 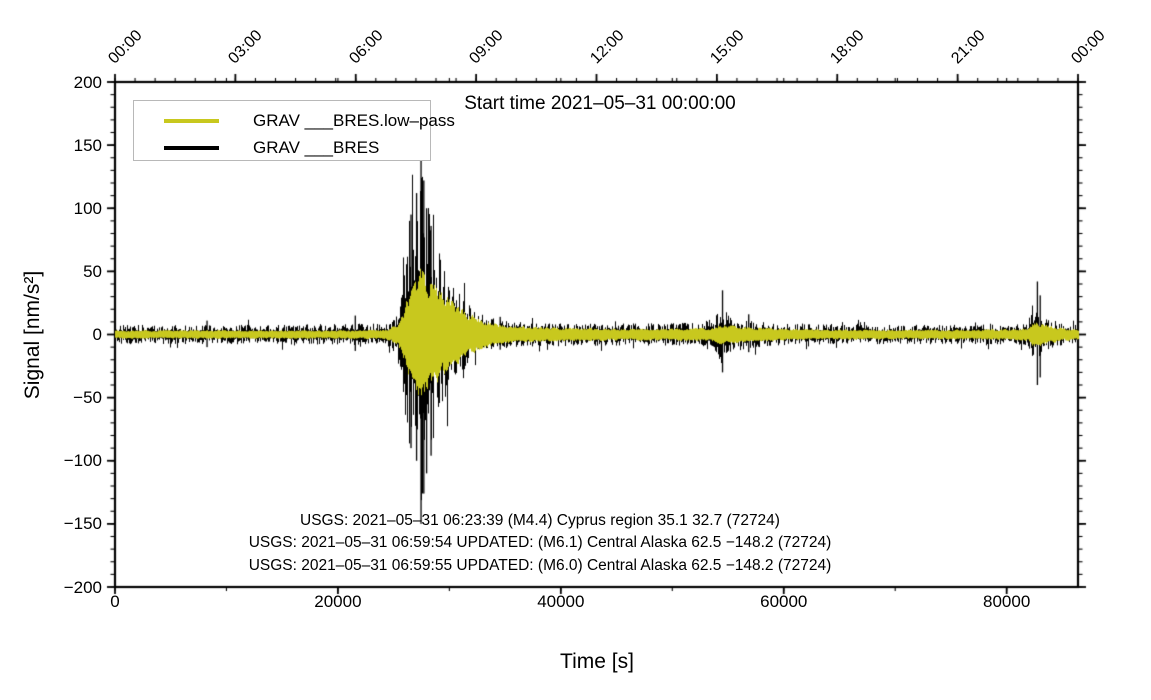 I want to click on legend-box: GRAV ___BRES.low–pass GRAV ___BRES, so click(x=294, y=130).